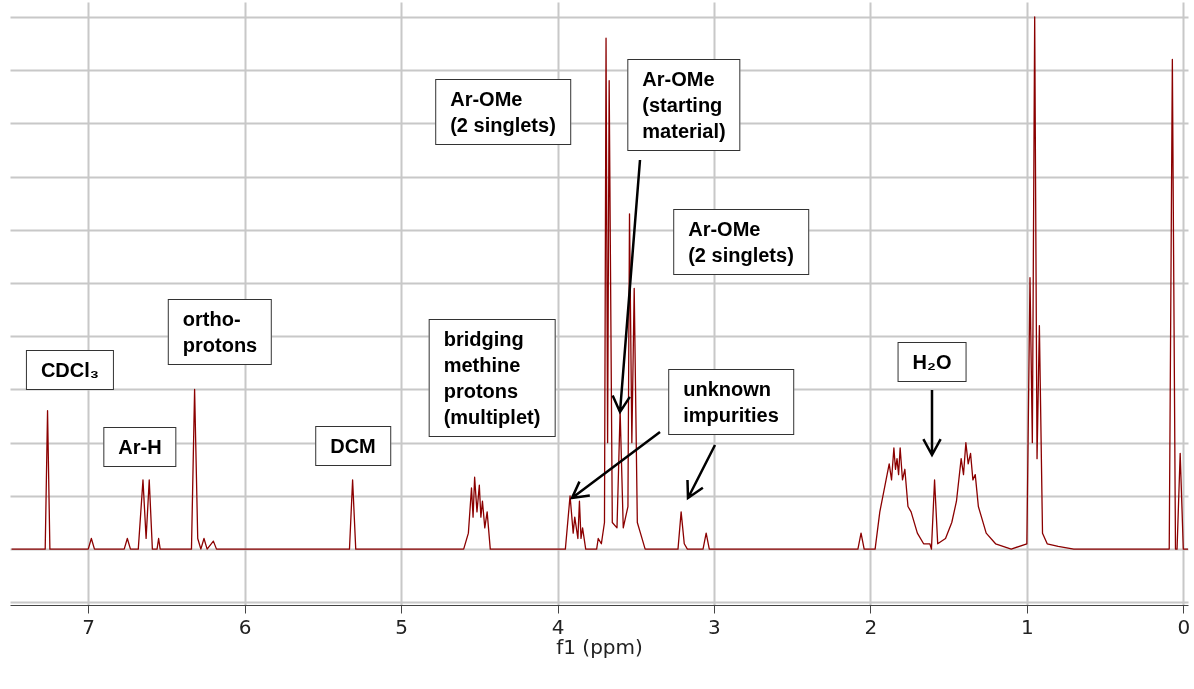 This screenshot has height=689, width=1194. What do you see at coordinates (1027, 626) in the screenshot?
I see `x-tick-label: 1` at bounding box center [1027, 626].